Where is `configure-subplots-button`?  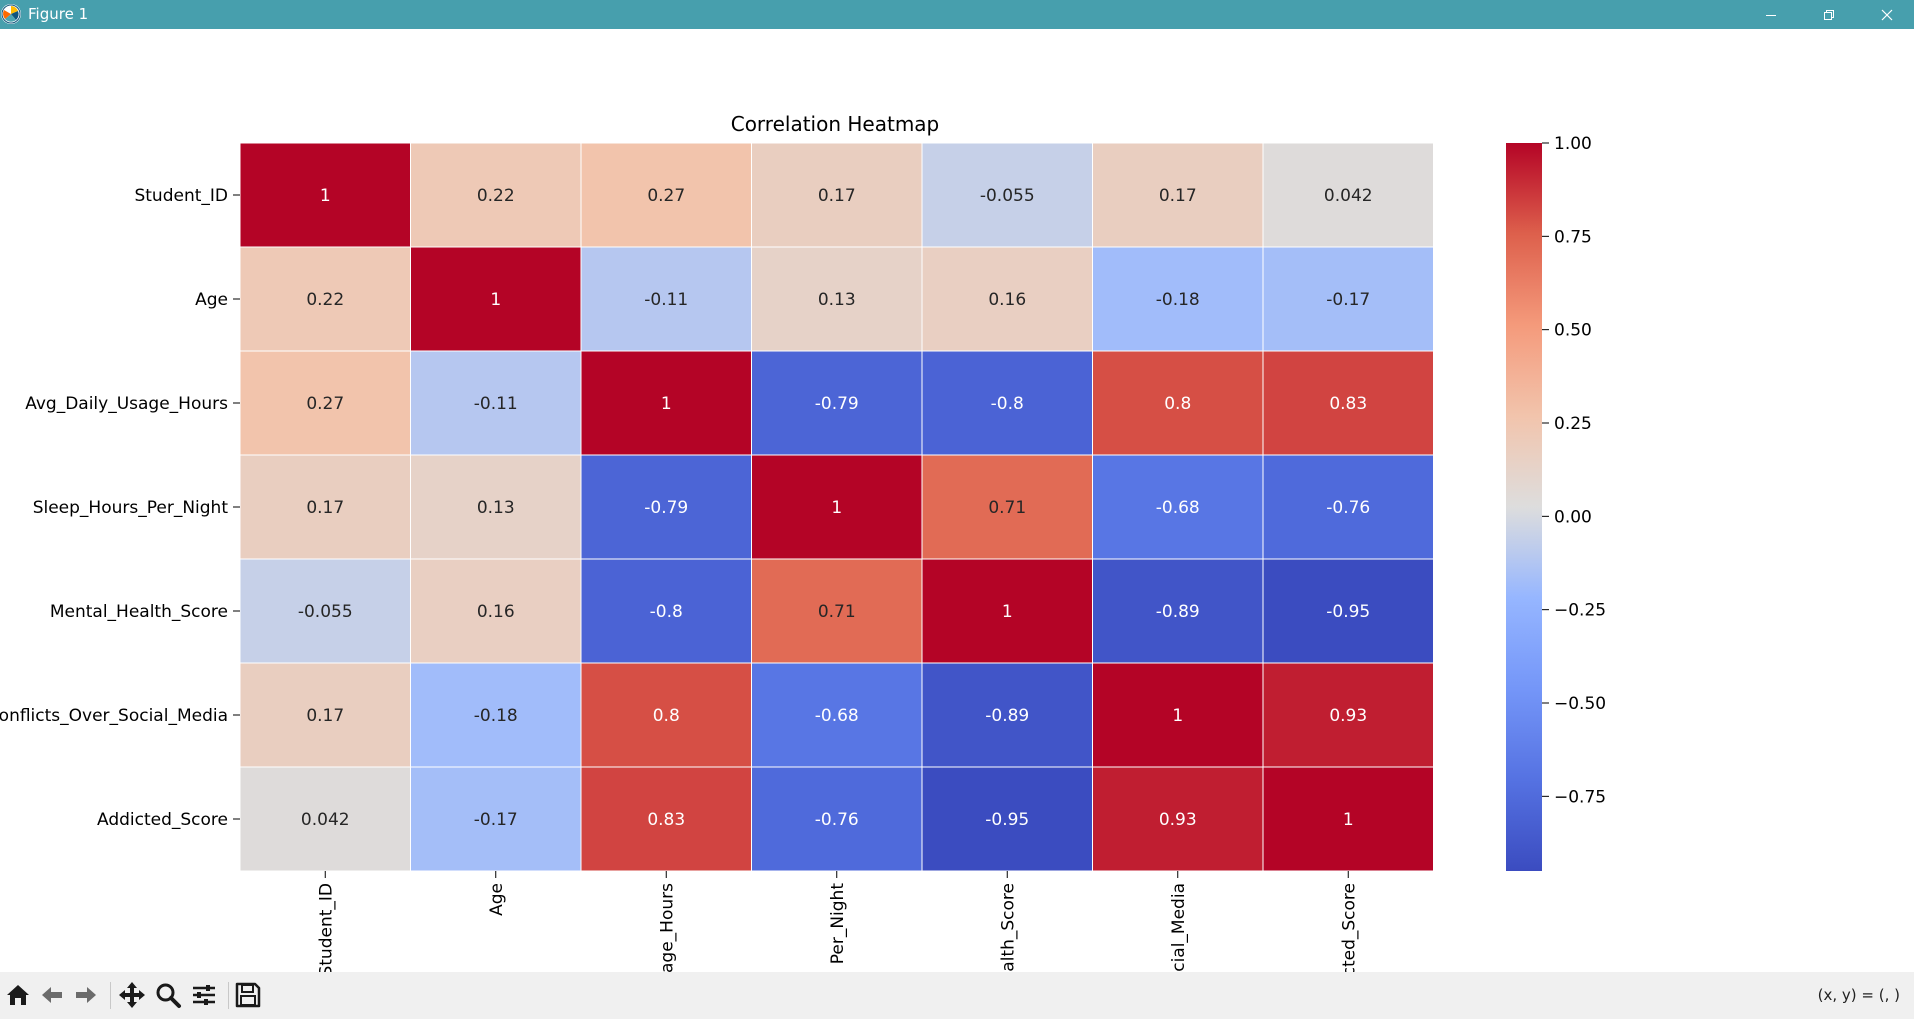
configure-subplots-button is located at coordinates (204, 995).